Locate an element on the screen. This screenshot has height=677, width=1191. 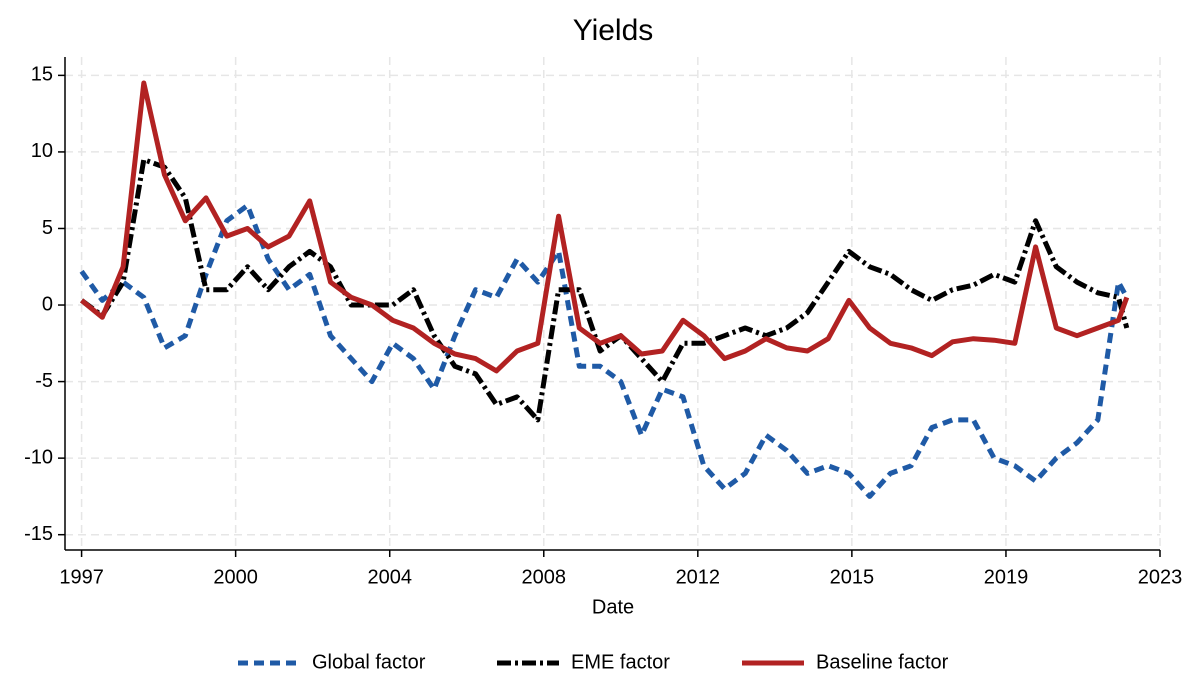
y-tick-label: -10 is located at coordinates (38, 457).